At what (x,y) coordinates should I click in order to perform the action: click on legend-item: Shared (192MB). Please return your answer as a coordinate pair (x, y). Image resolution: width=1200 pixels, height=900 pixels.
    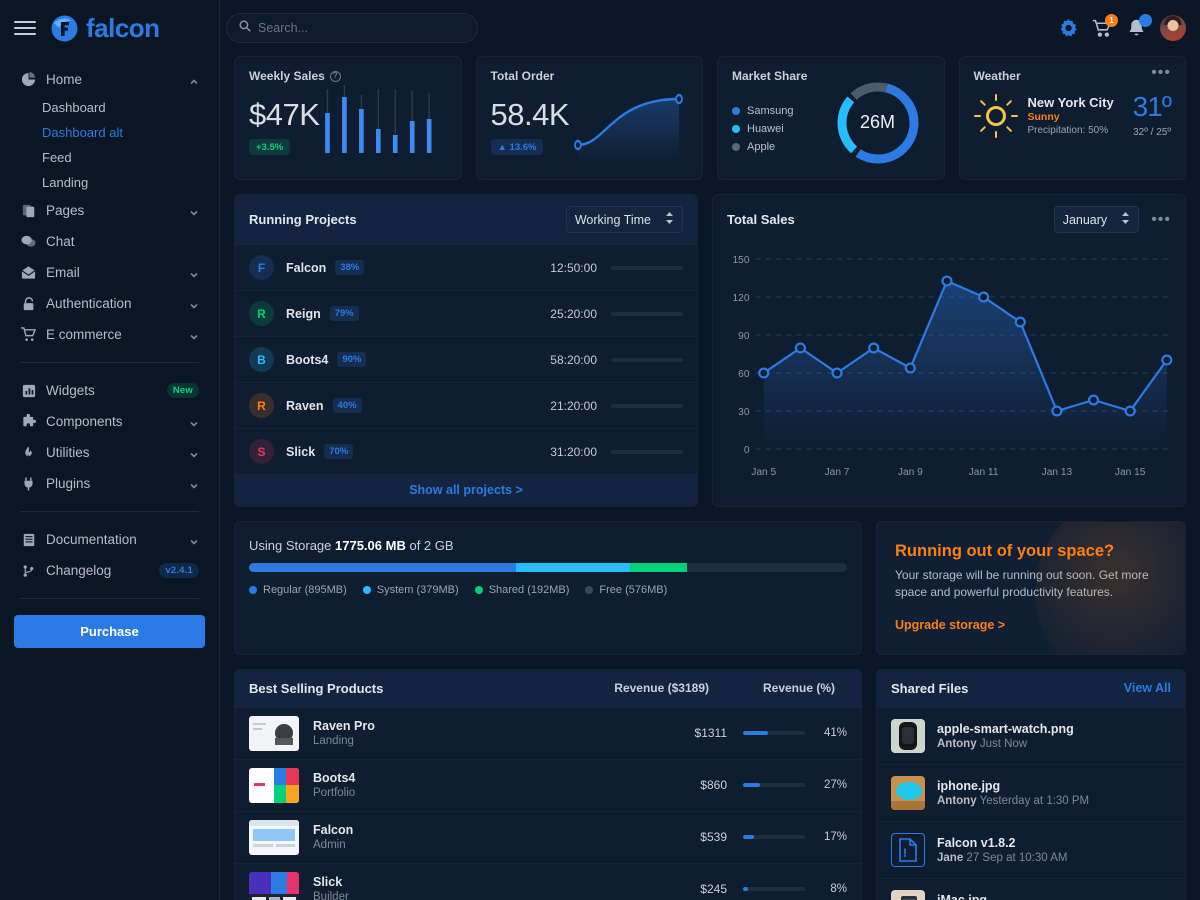
    Looking at the image, I should click on (521, 590).